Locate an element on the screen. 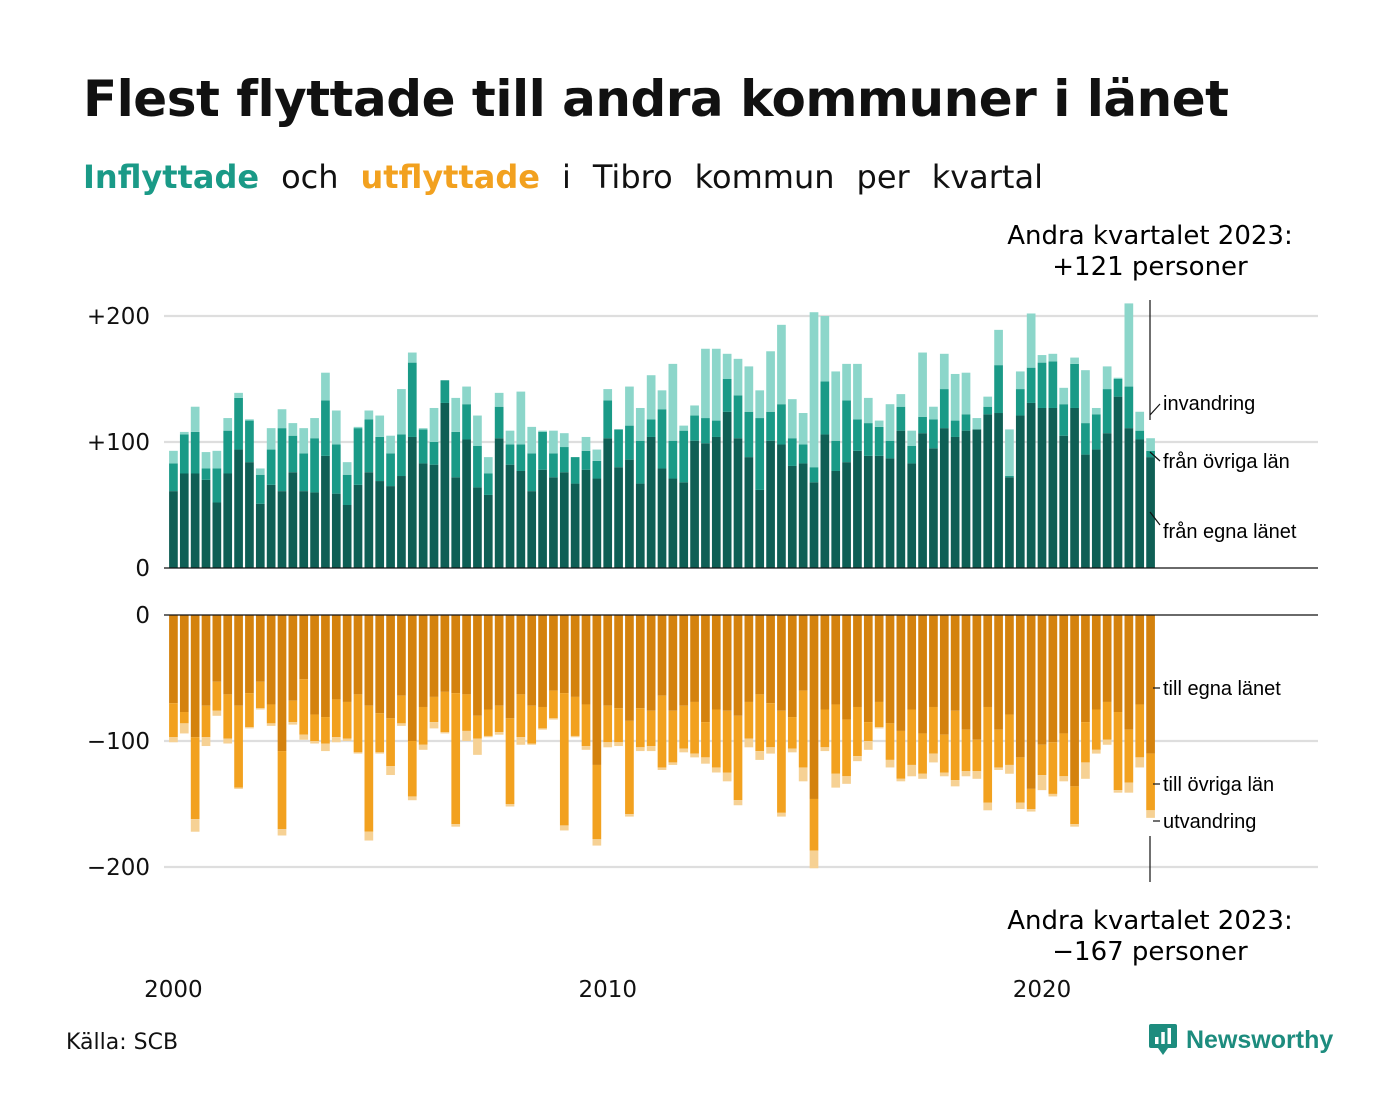 The width and height of the screenshot is (1400, 1120). subtitle-och: och is located at coordinates (310, 177).